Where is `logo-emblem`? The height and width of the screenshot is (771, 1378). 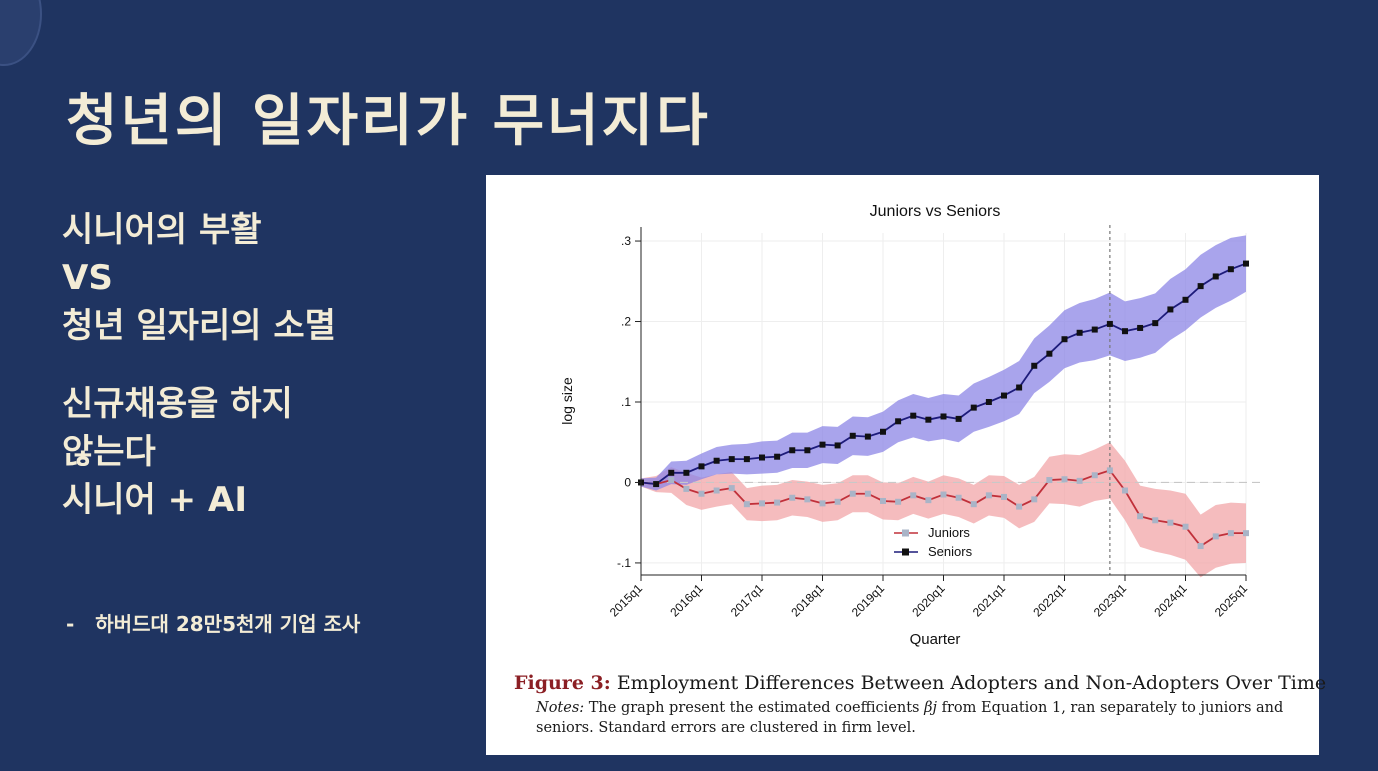 logo-emblem is located at coordinates (21, 33).